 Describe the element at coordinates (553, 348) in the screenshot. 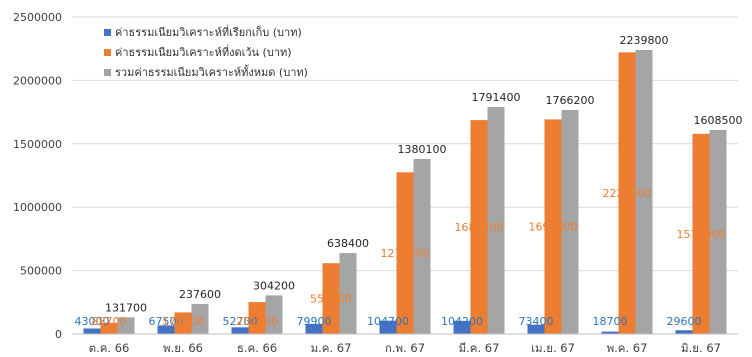

I see `x-tick-label: เม.ย. 67` at that location.